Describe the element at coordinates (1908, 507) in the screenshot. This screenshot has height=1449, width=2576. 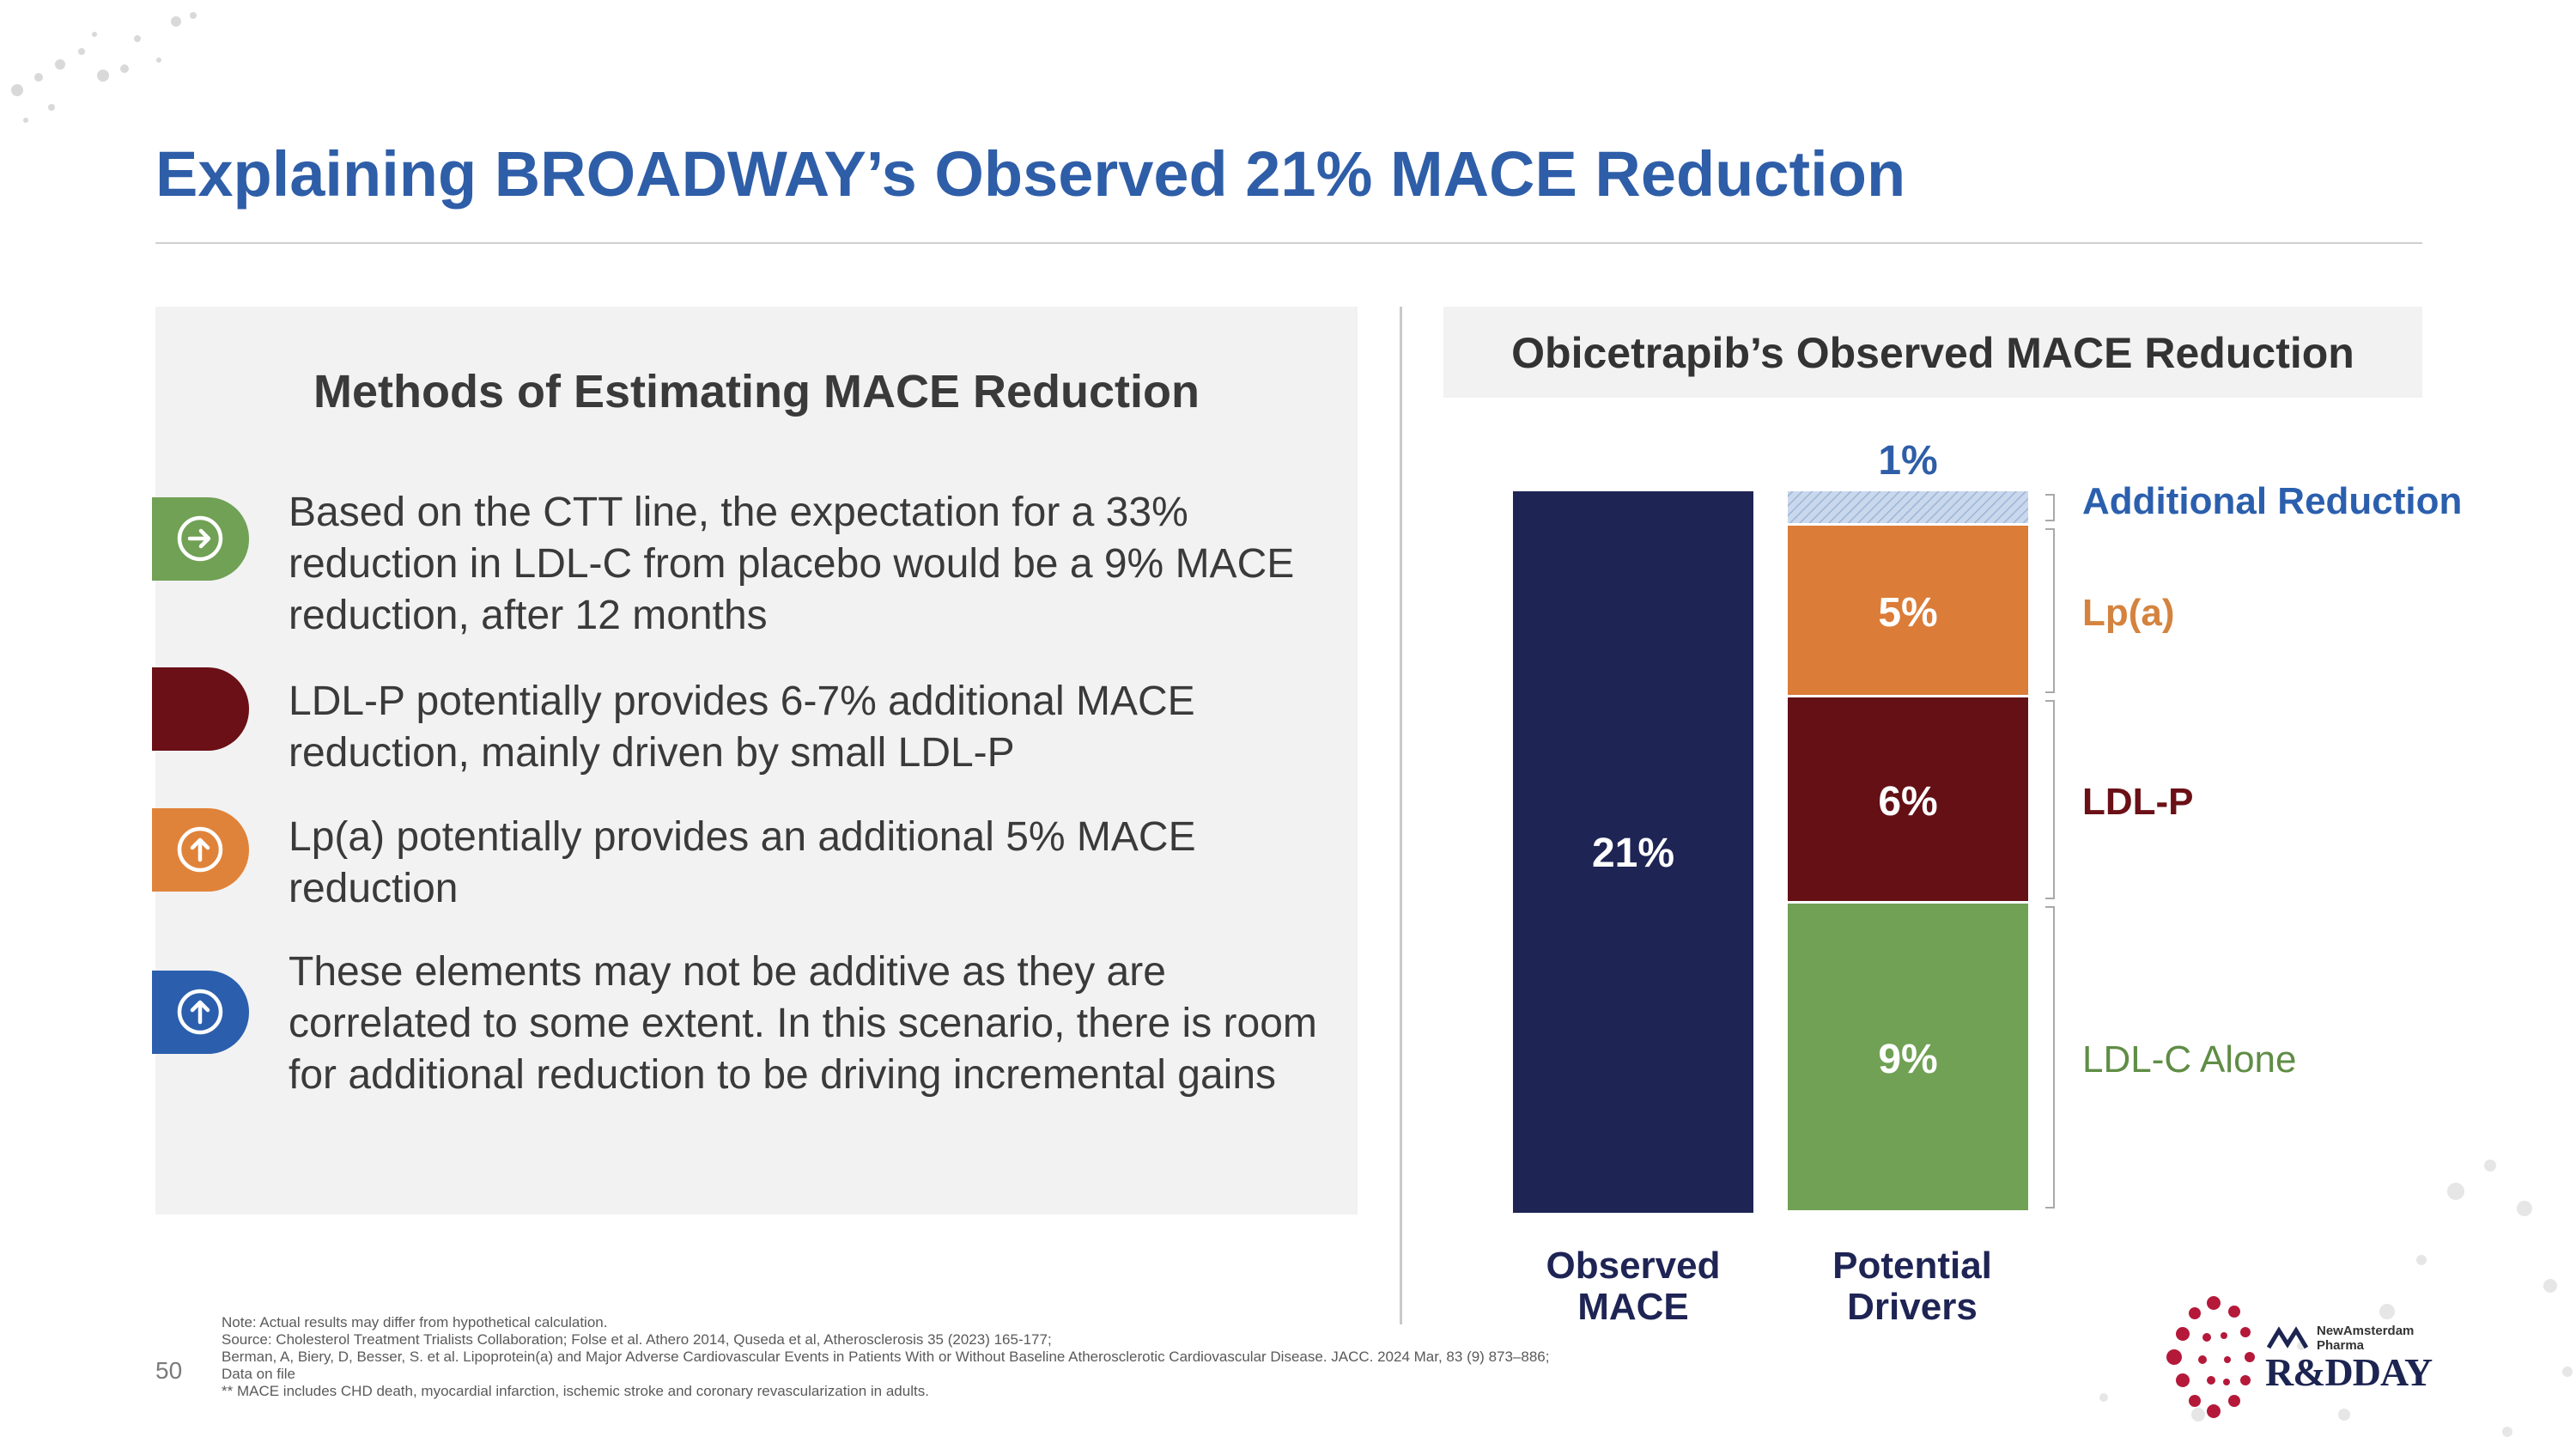
I see `bar-additional-reduction` at that location.